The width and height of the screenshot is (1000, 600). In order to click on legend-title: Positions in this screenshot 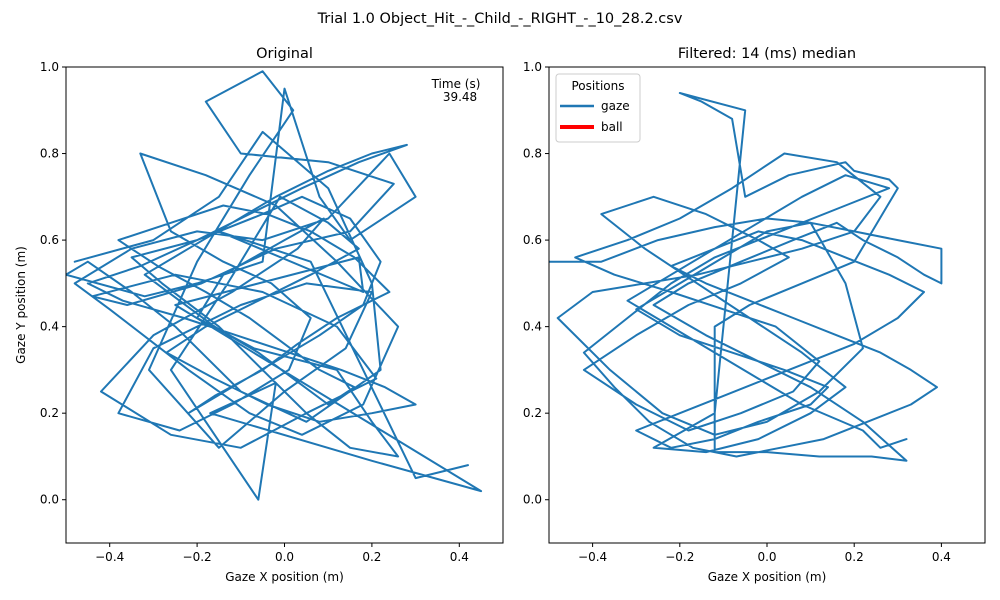, I will do `click(598, 86)`.